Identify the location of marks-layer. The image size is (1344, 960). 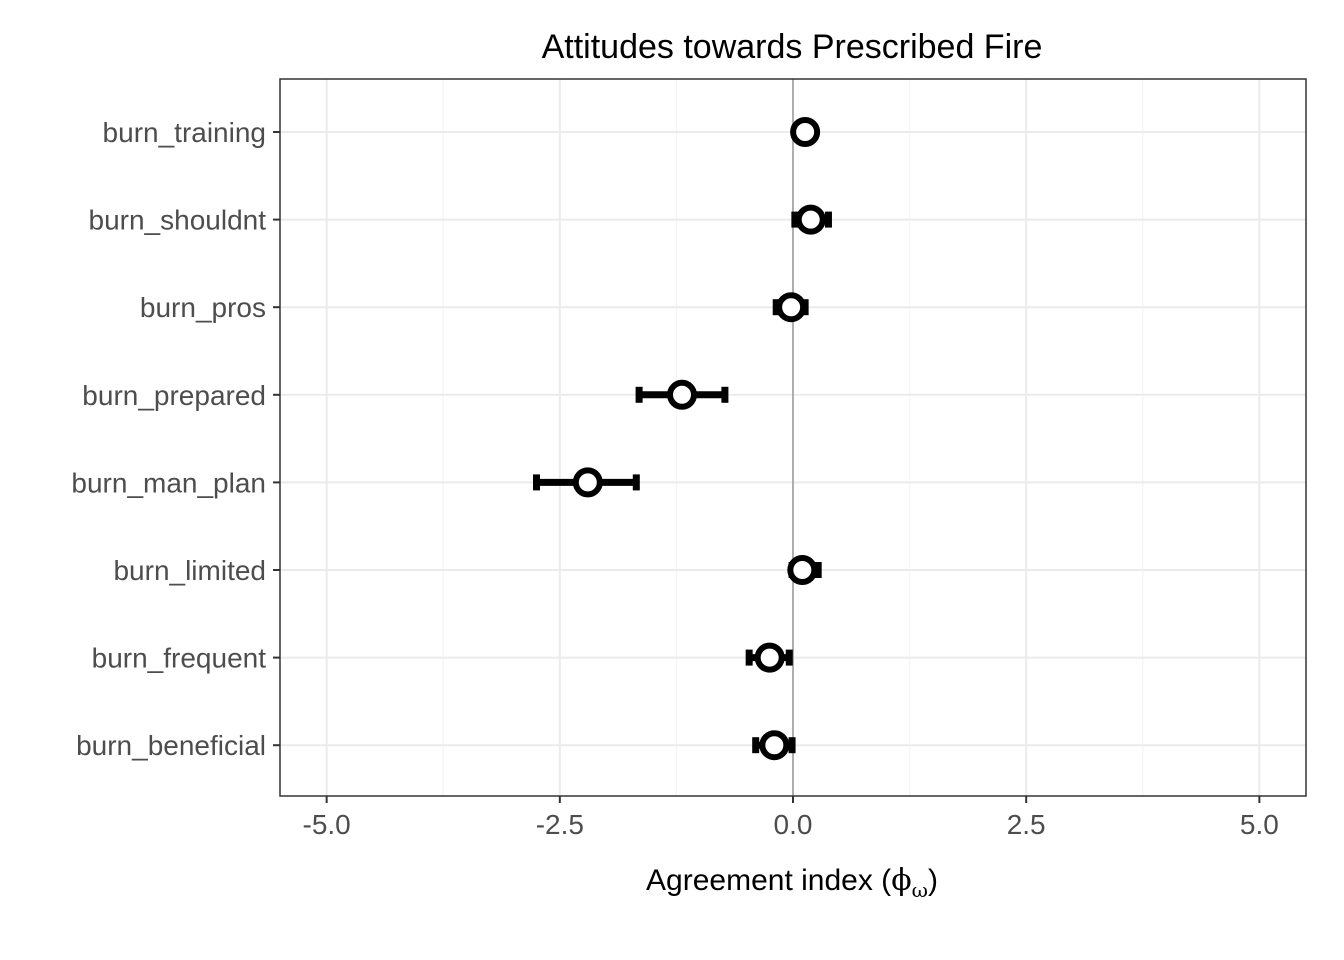
(682, 439).